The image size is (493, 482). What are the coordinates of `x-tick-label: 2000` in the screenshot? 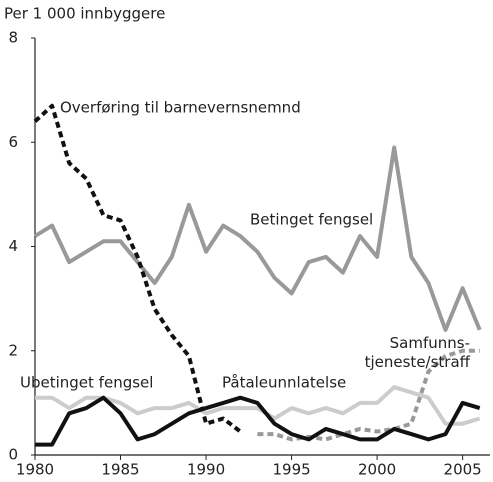 It's located at (377, 470).